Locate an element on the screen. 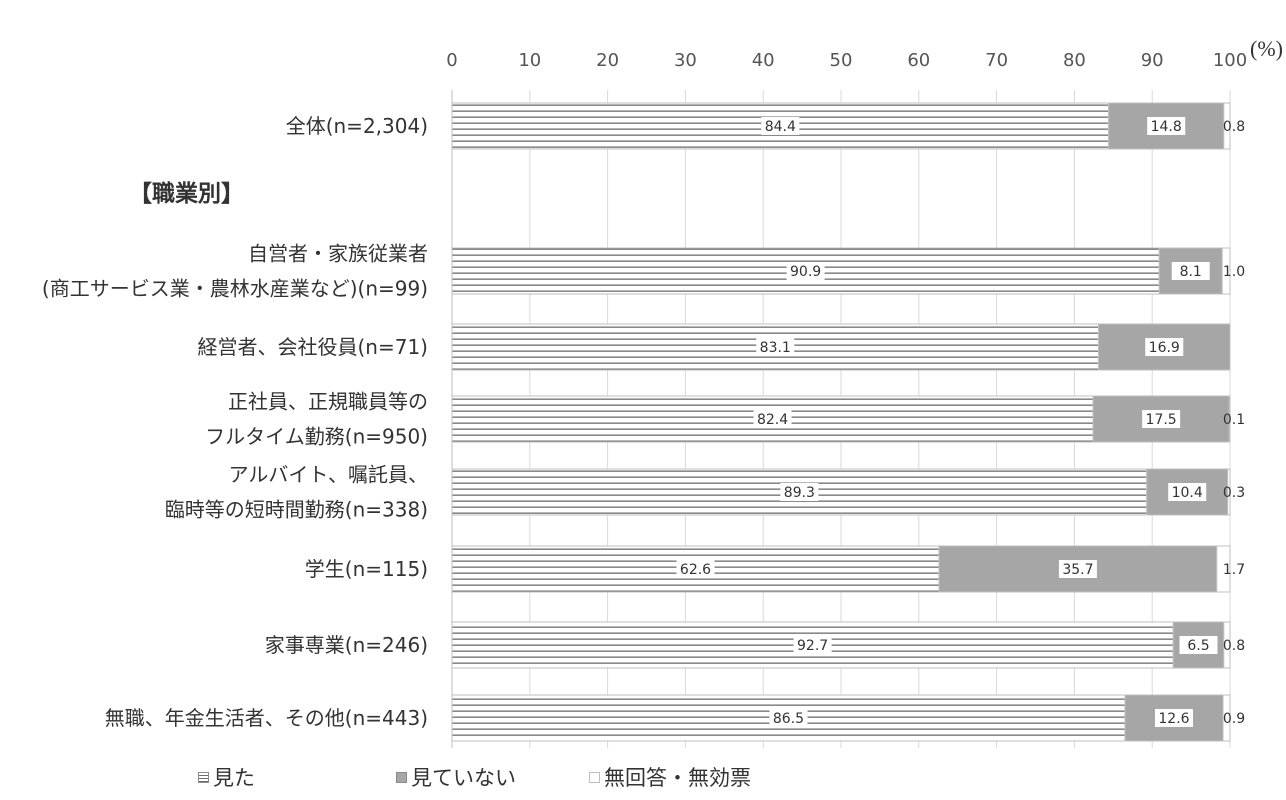 The image size is (1286, 800). data-label: 35.7 is located at coordinates (1077, 570).